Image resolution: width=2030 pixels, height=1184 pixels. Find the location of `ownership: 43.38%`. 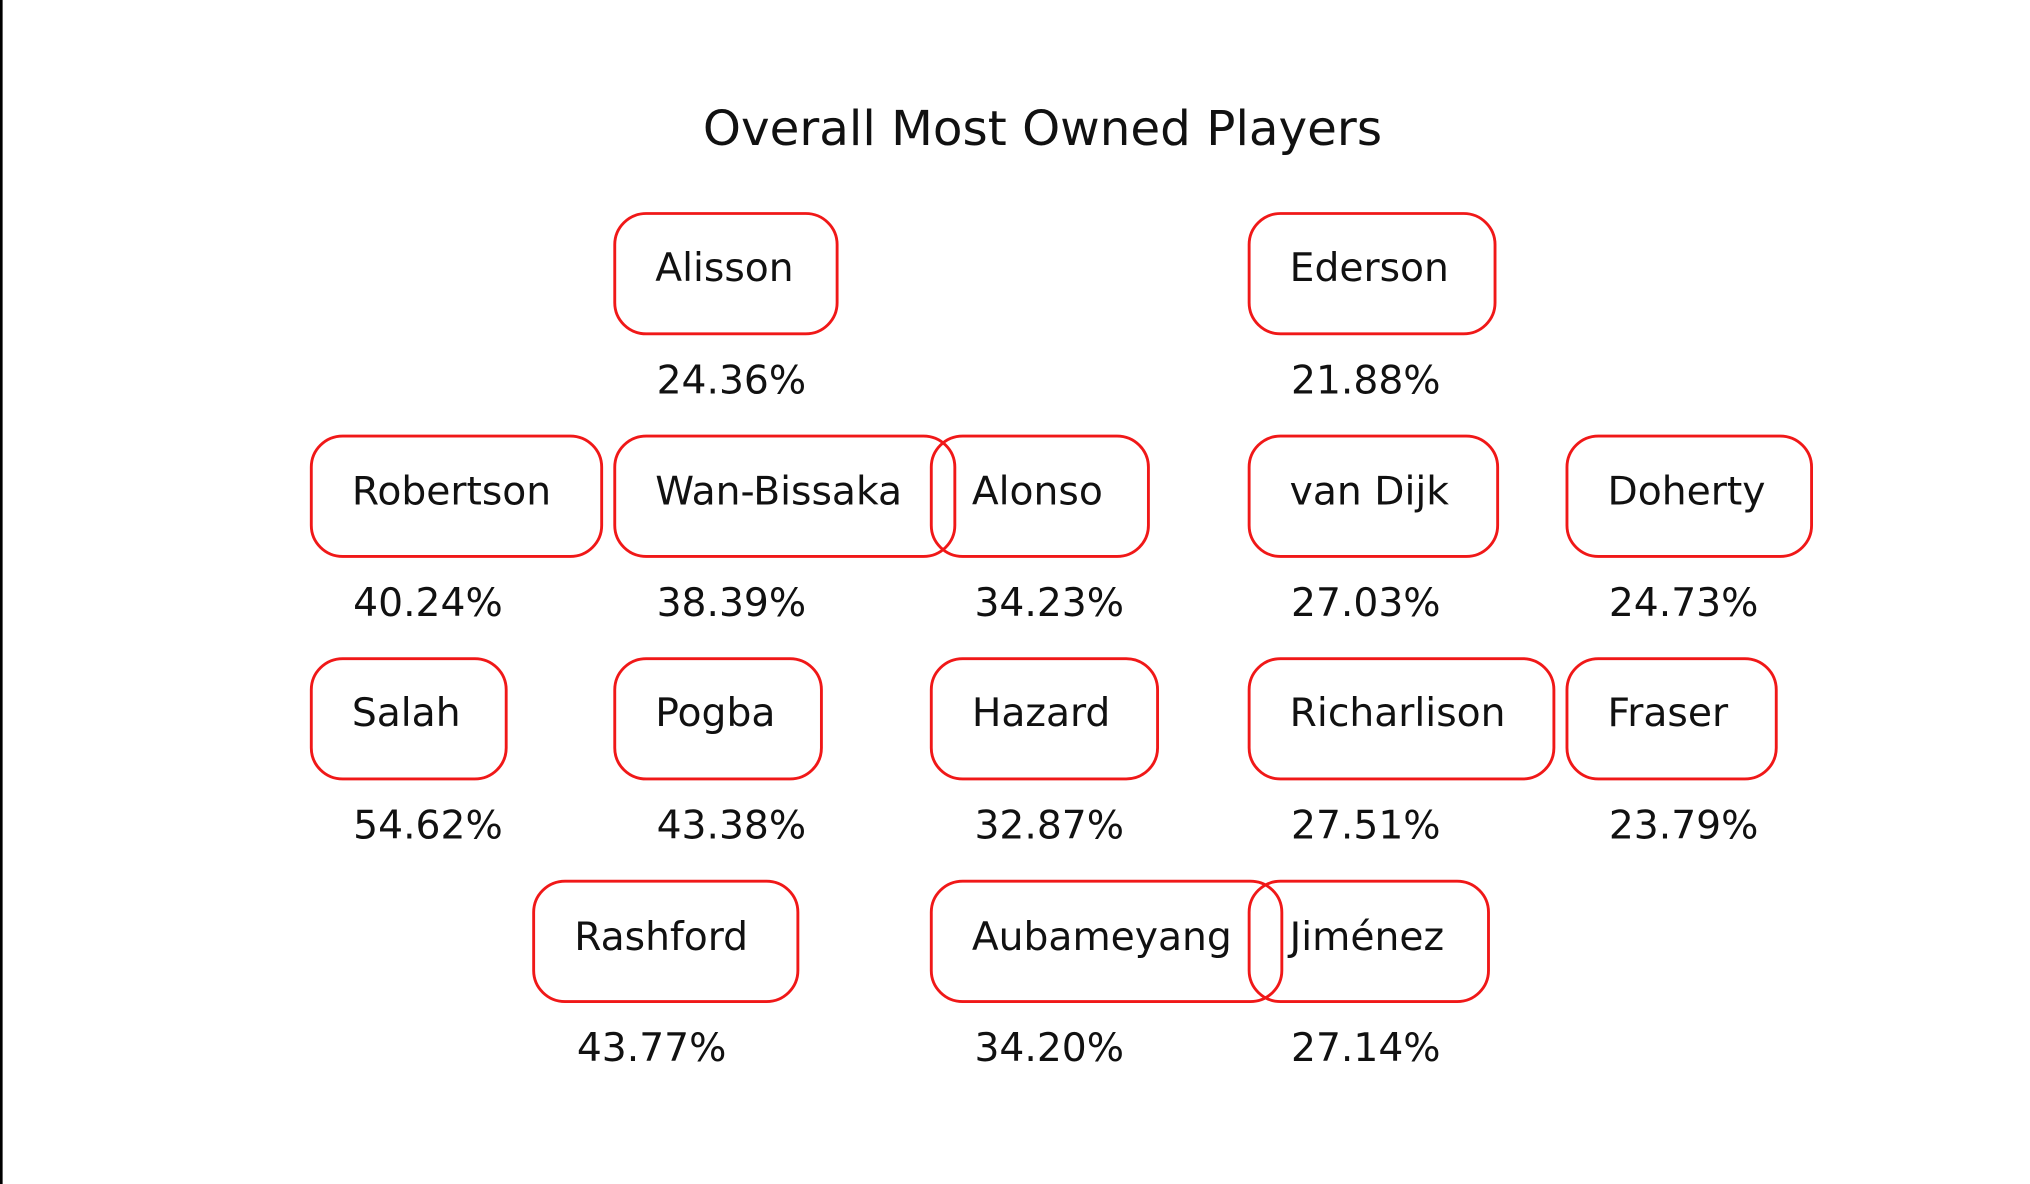

ownership: 43.38% is located at coordinates (732, 826).